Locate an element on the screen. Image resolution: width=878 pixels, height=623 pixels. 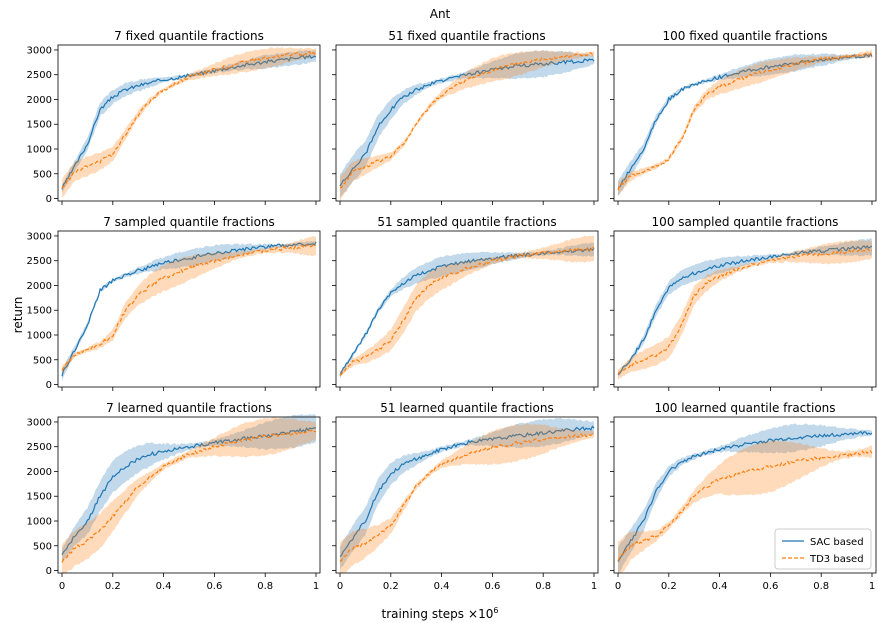
x-axis-label-exponent-sup: 6 is located at coordinates (495, 610).